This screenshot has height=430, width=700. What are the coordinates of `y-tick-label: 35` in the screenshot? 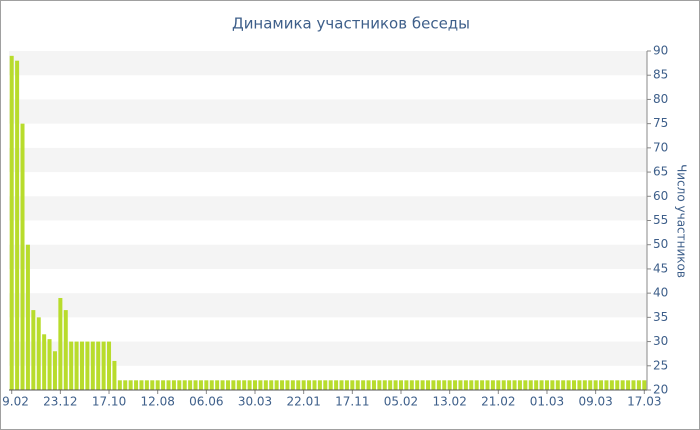 It's located at (660, 317).